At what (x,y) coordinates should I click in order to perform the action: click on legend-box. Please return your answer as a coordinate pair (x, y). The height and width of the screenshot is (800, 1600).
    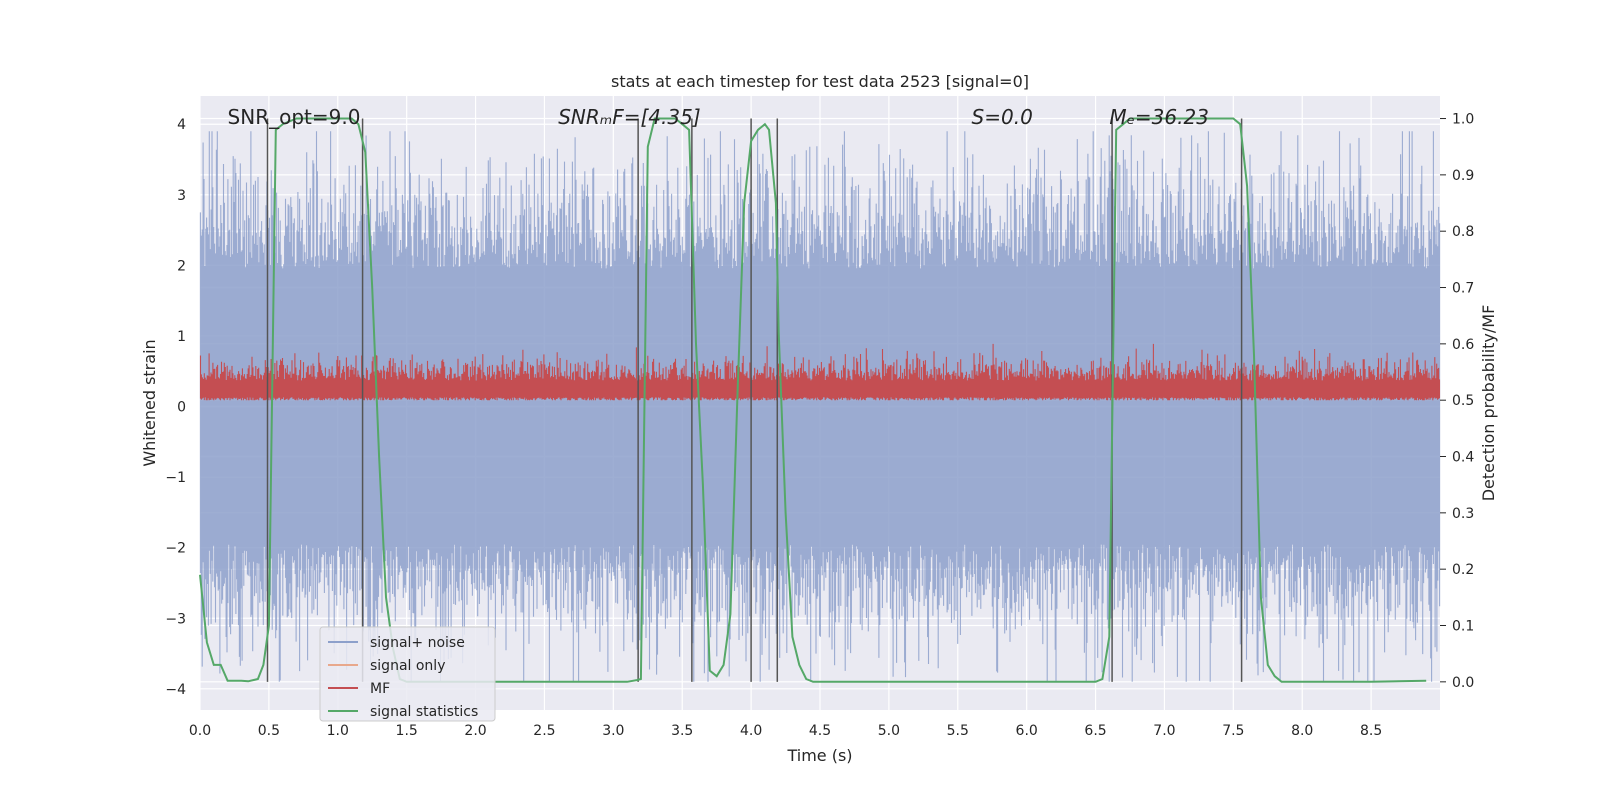
    Looking at the image, I should click on (407, 674).